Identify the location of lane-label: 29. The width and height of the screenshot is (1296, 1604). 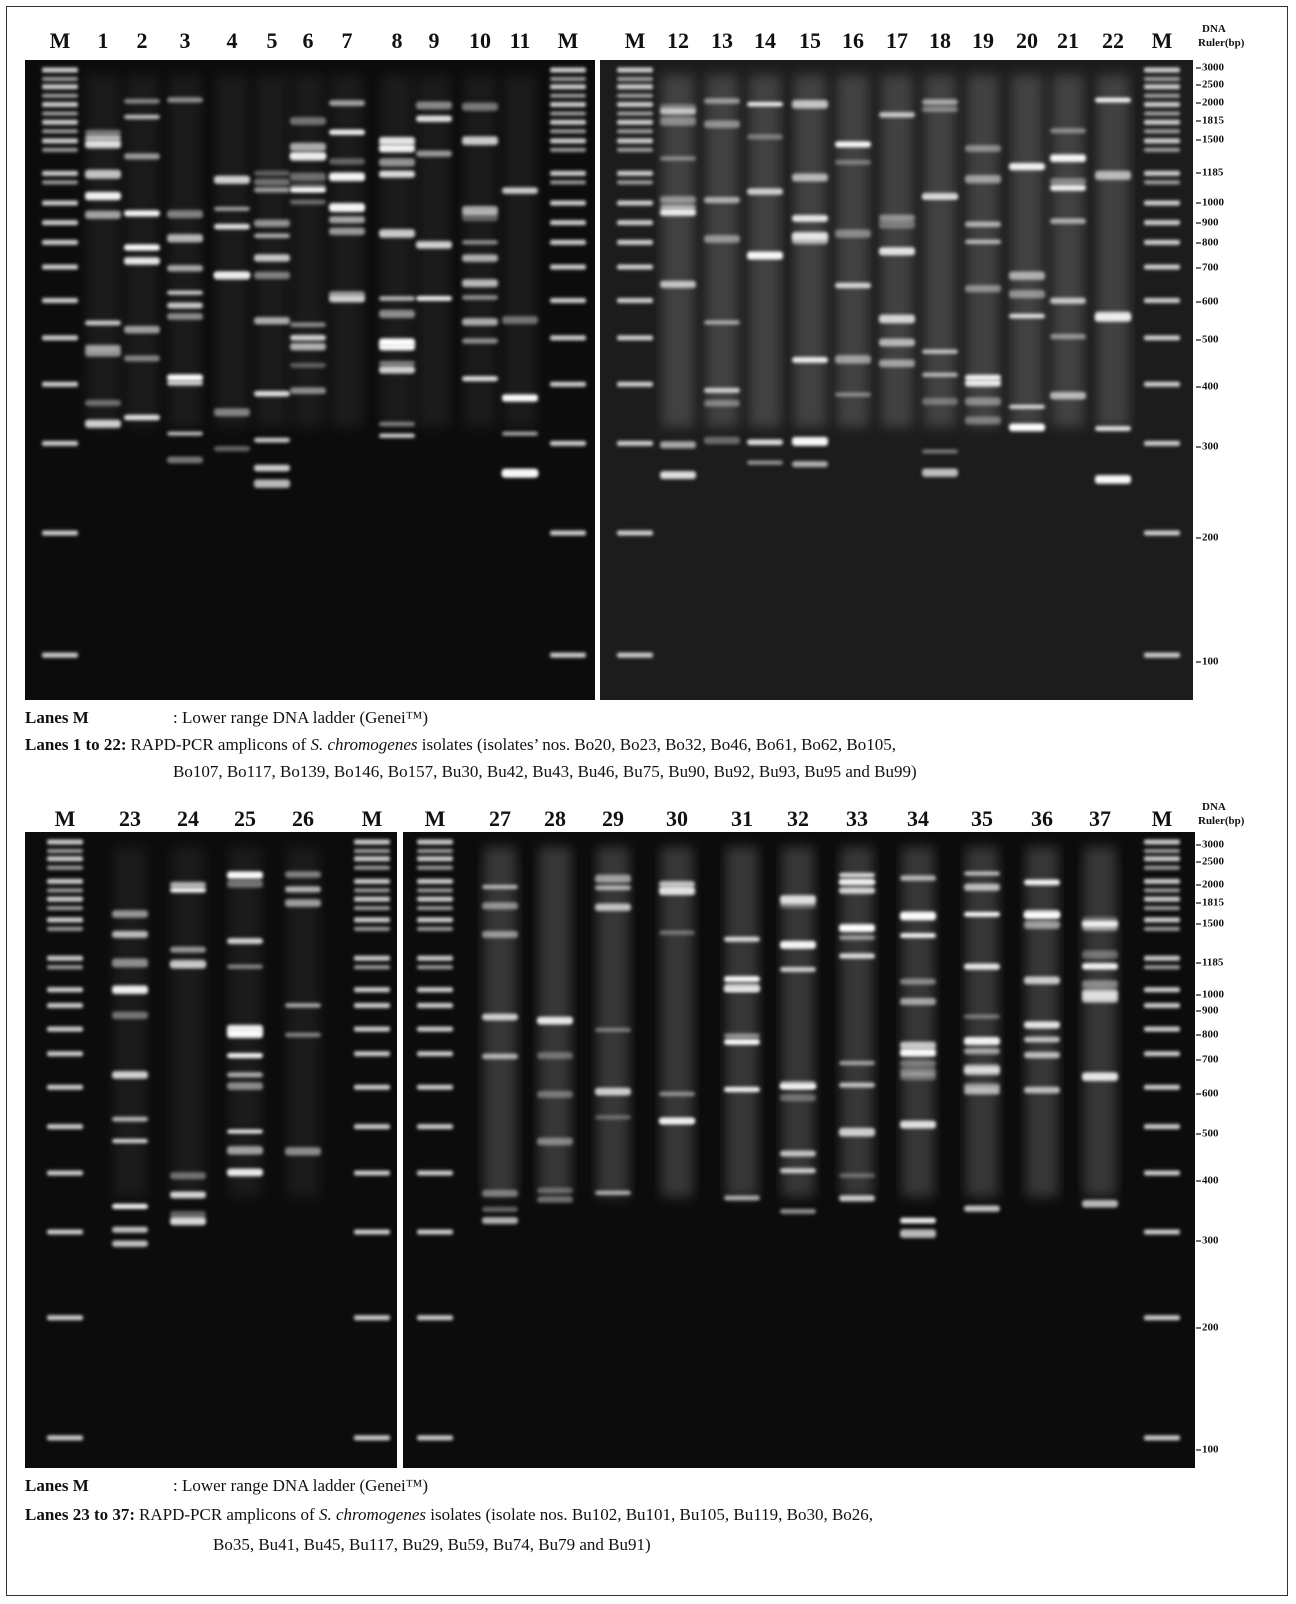
(613, 818).